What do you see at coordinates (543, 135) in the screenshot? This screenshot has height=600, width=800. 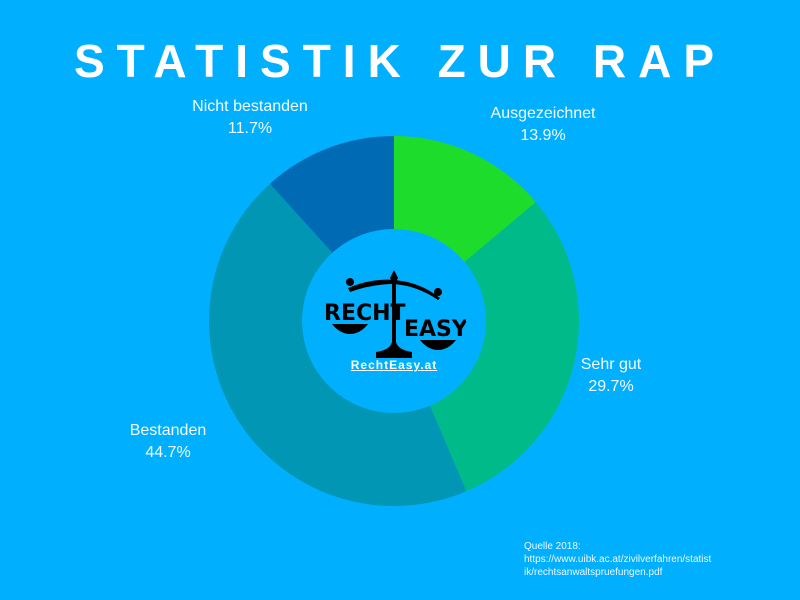 I see `label-value: 13.9%` at bounding box center [543, 135].